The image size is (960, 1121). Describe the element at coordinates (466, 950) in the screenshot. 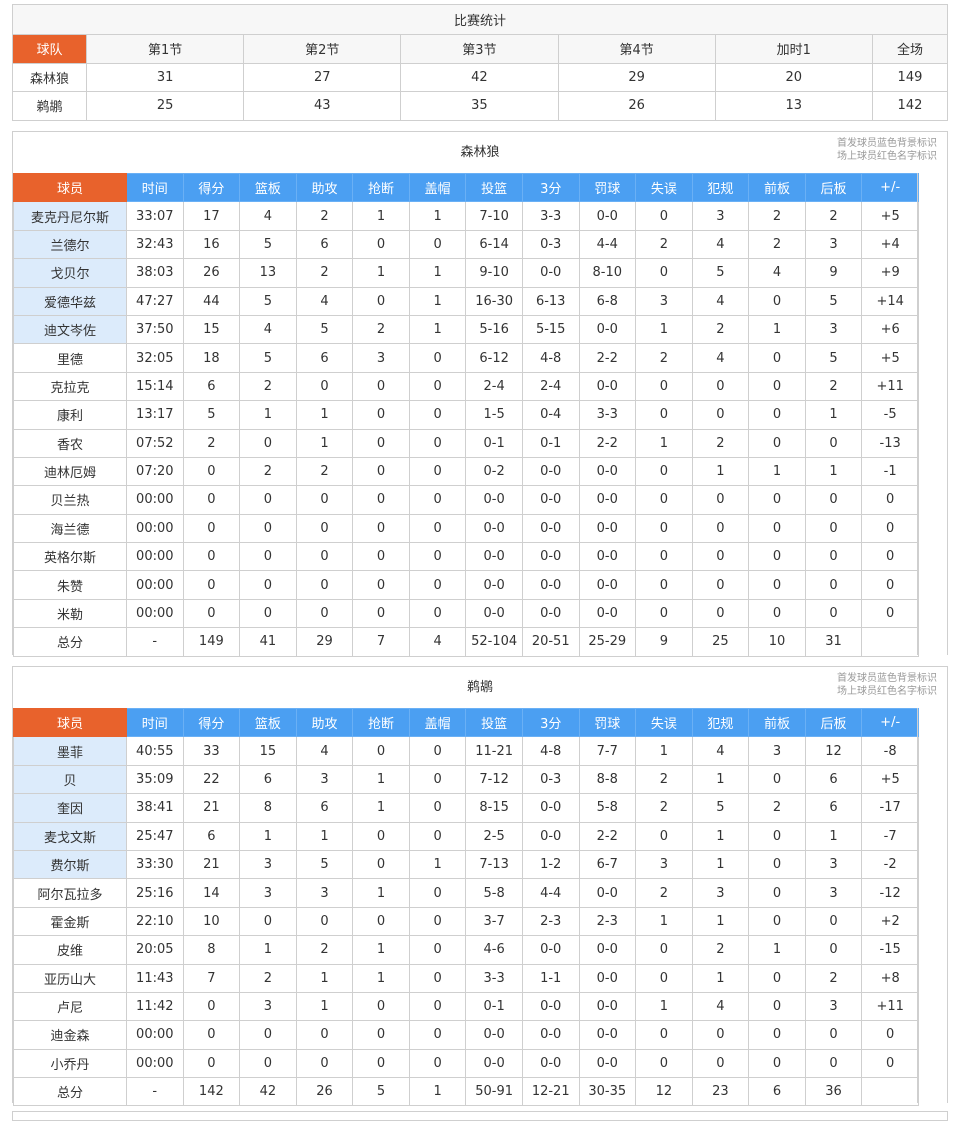

I see `player-row: 皮维 20:05 8 1 2 1 0 4-6 0-0 0-0 0 2 1 0 -15` at that location.